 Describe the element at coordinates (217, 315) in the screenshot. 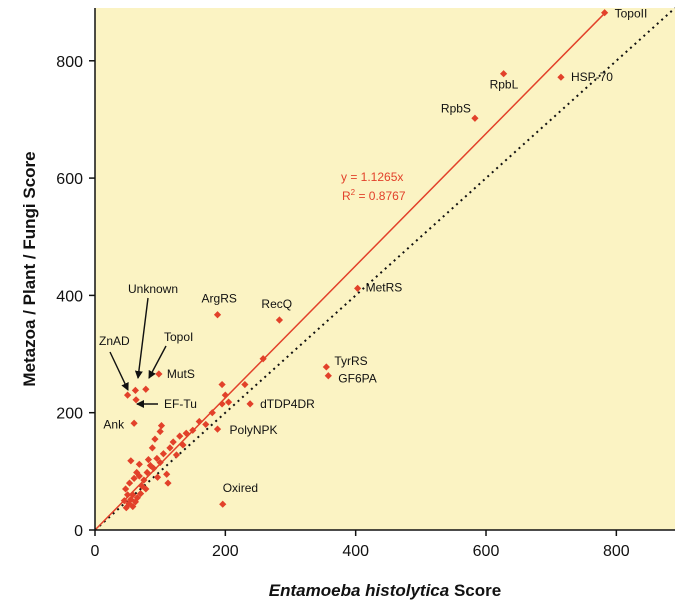

I see `data-point-argrs` at that location.